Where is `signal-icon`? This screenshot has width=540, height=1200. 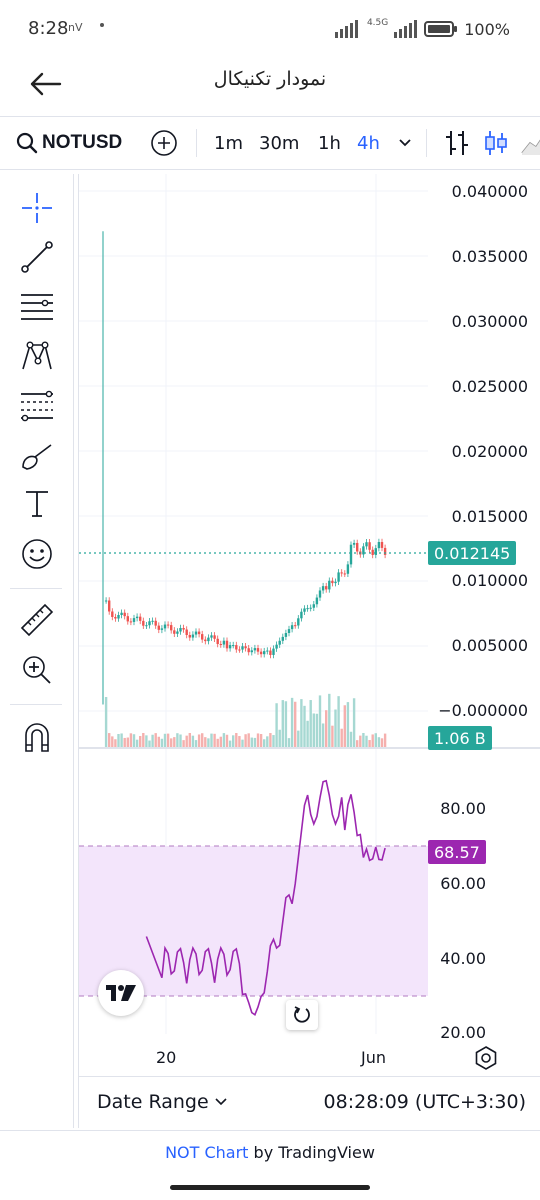 signal-icon is located at coordinates (346, 29).